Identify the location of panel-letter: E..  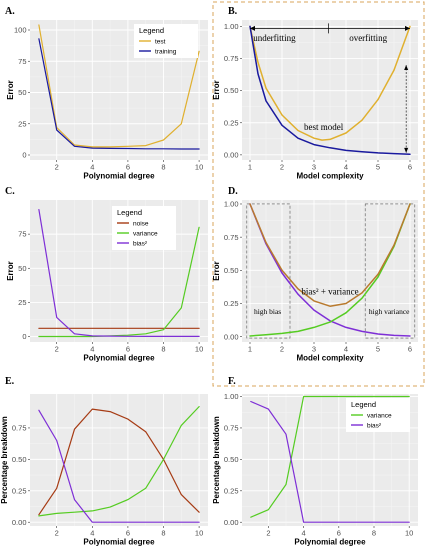
(10, 381).